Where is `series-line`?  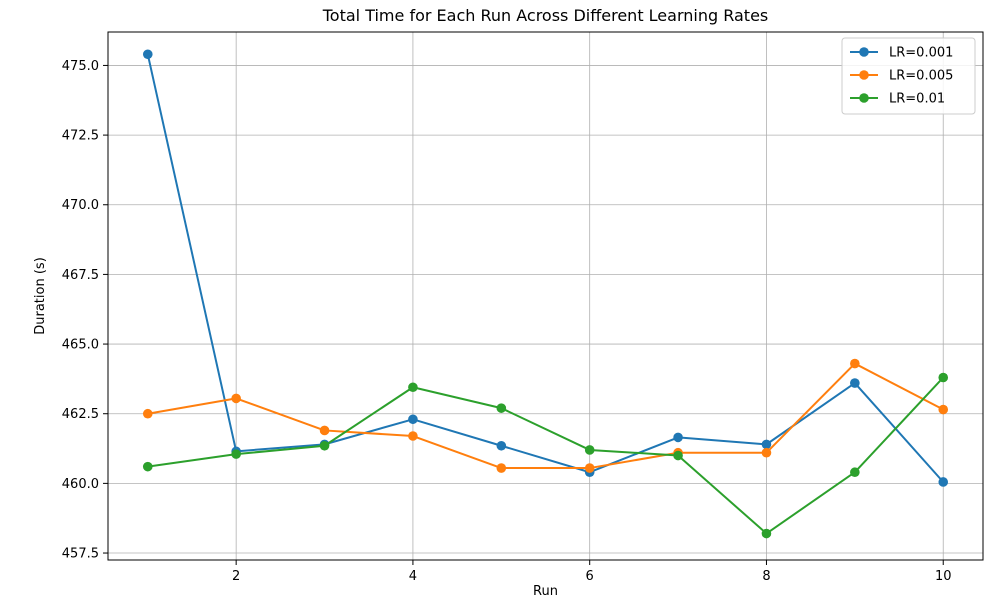 series-line is located at coordinates (545, 416).